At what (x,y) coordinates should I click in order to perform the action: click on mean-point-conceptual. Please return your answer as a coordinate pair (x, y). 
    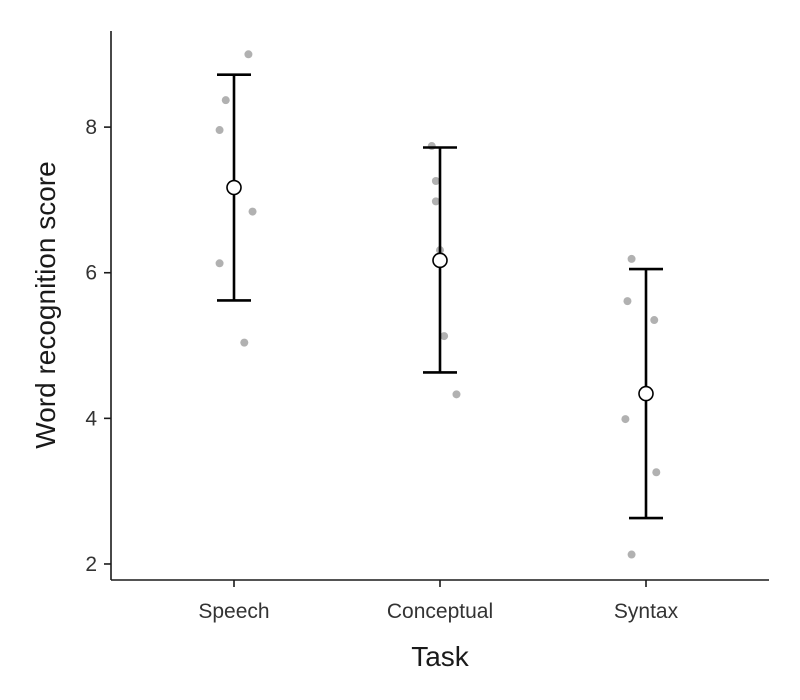
    Looking at the image, I should click on (440, 260).